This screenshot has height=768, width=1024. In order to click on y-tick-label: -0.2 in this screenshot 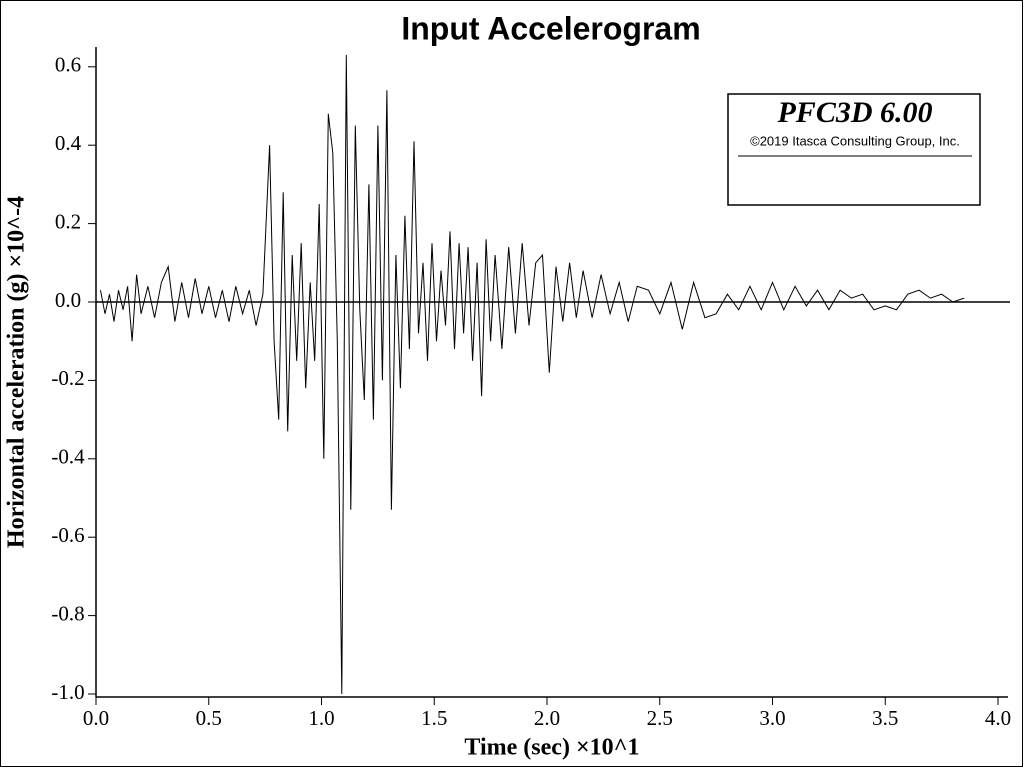, I will do `click(67, 378)`.